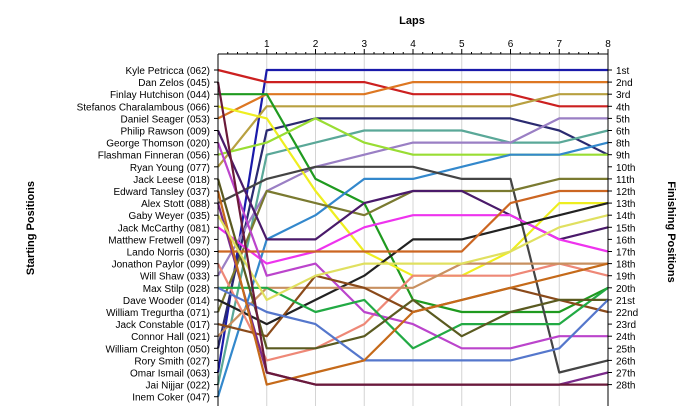 This screenshot has width=700, height=420. I want to click on starting-position-label: Finlay Hutchison (044), so click(160, 95).